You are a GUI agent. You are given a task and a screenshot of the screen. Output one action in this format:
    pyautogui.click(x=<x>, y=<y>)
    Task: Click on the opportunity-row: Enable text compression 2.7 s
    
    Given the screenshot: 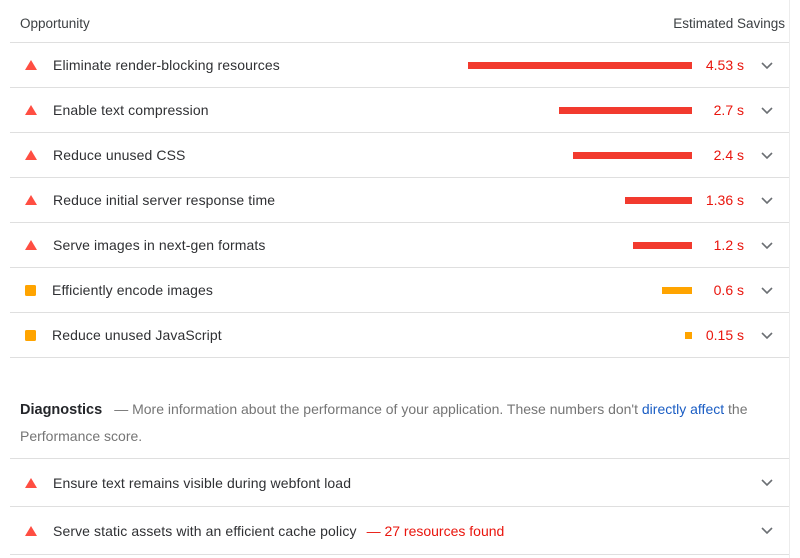 What is the action you would take?
    pyautogui.click(x=399, y=110)
    